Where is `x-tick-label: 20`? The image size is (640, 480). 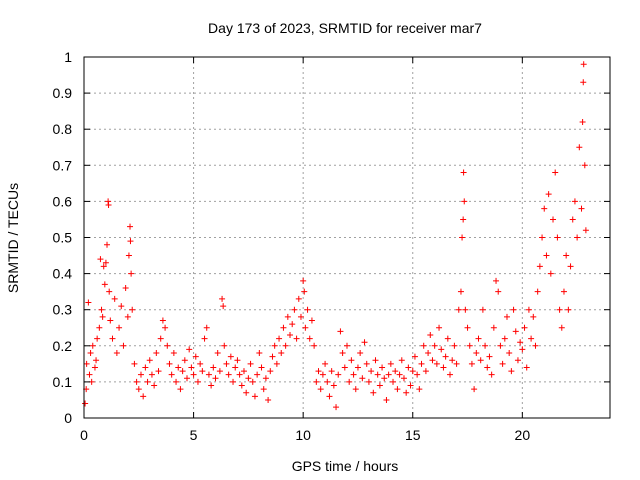 x-tick-label: 20 is located at coordinates (523, 435).